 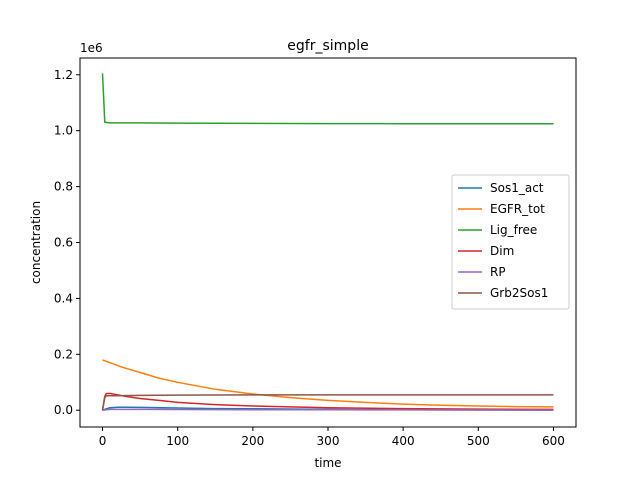 I want to click on y-axis-label: concentration, so click(x=36, y=242).